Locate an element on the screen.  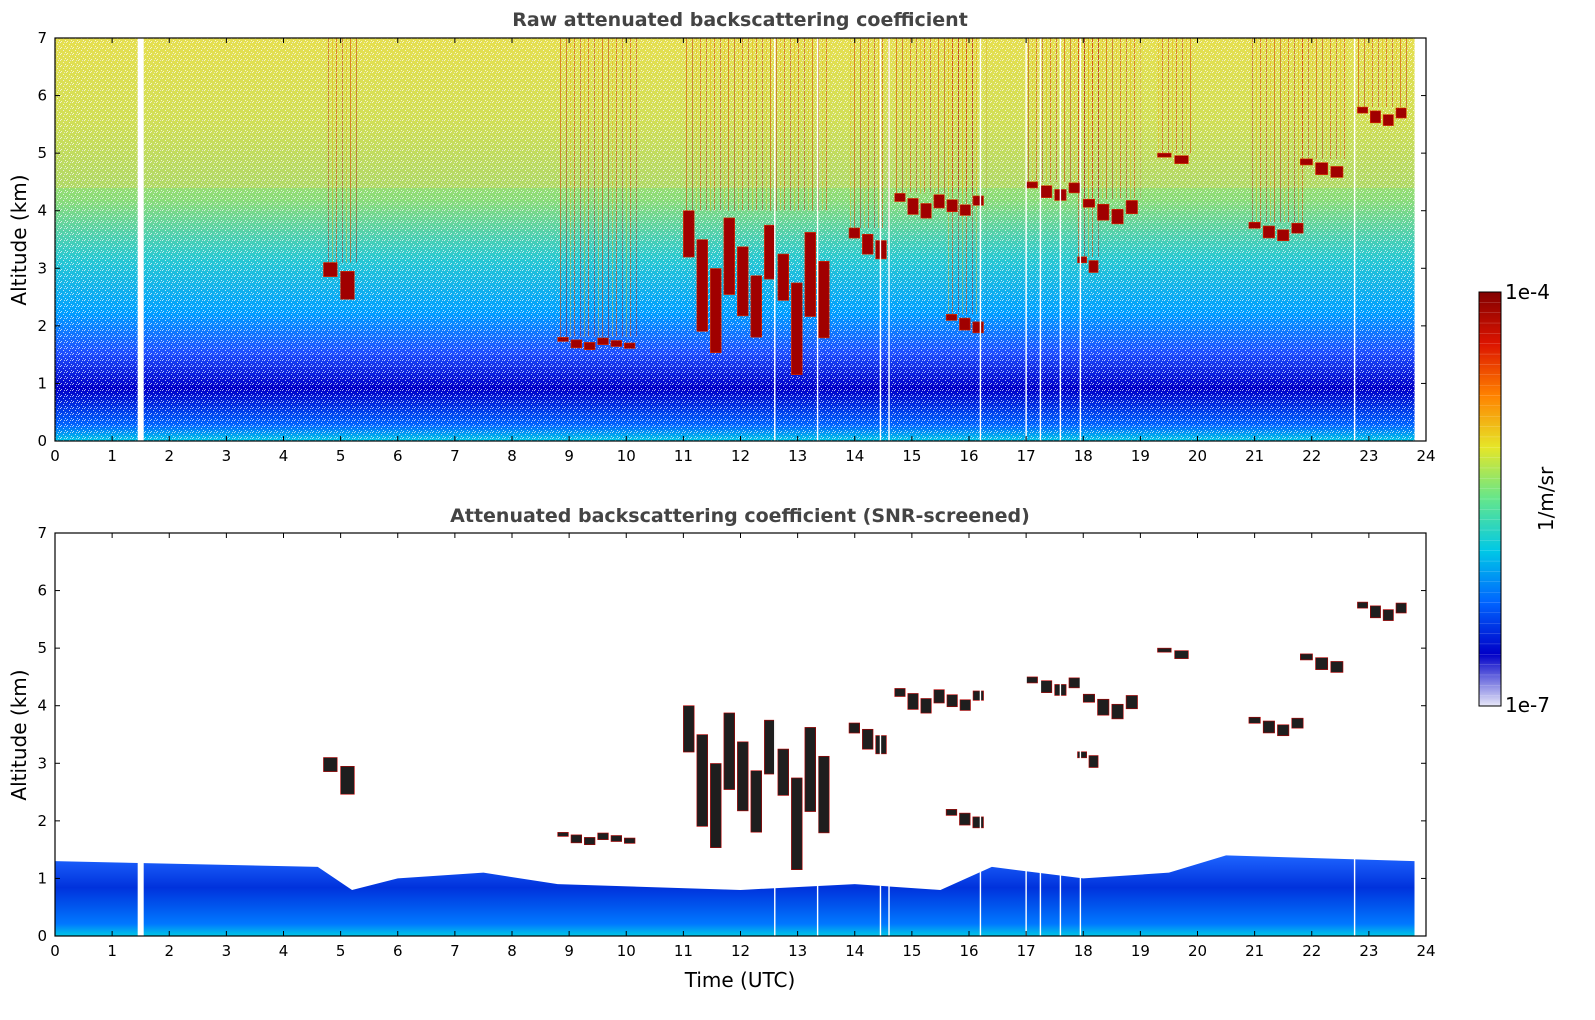
x-tick-label: 5 is located at coordinates (341, 456).